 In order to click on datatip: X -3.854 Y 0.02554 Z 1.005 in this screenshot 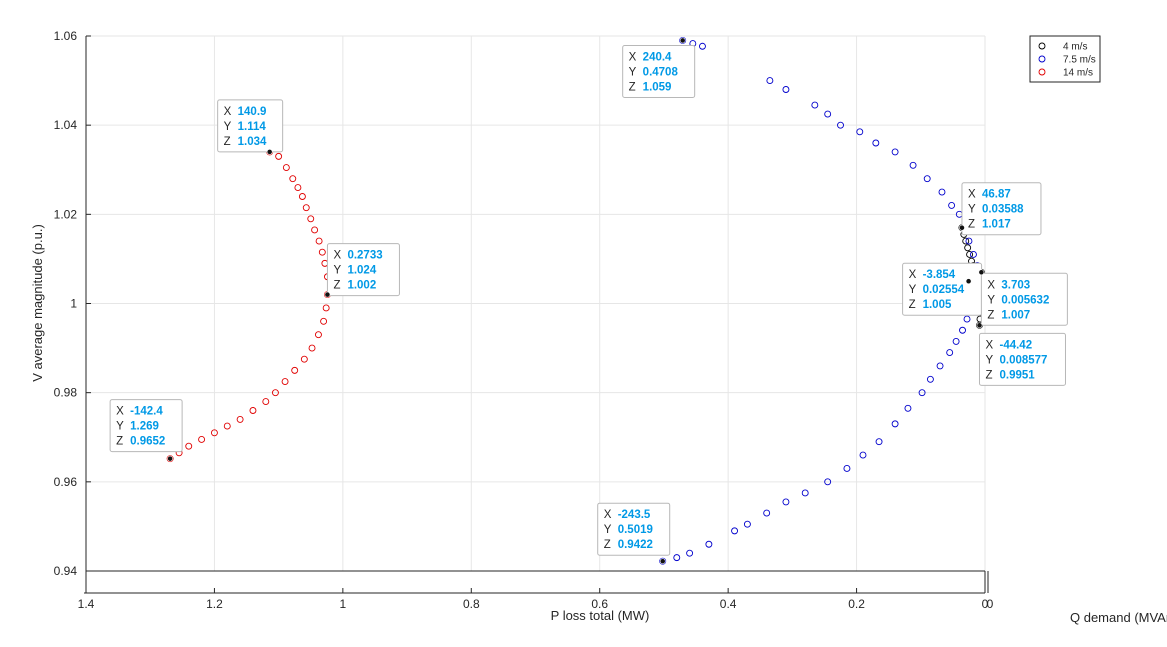, I will do `click(942, 289)`.